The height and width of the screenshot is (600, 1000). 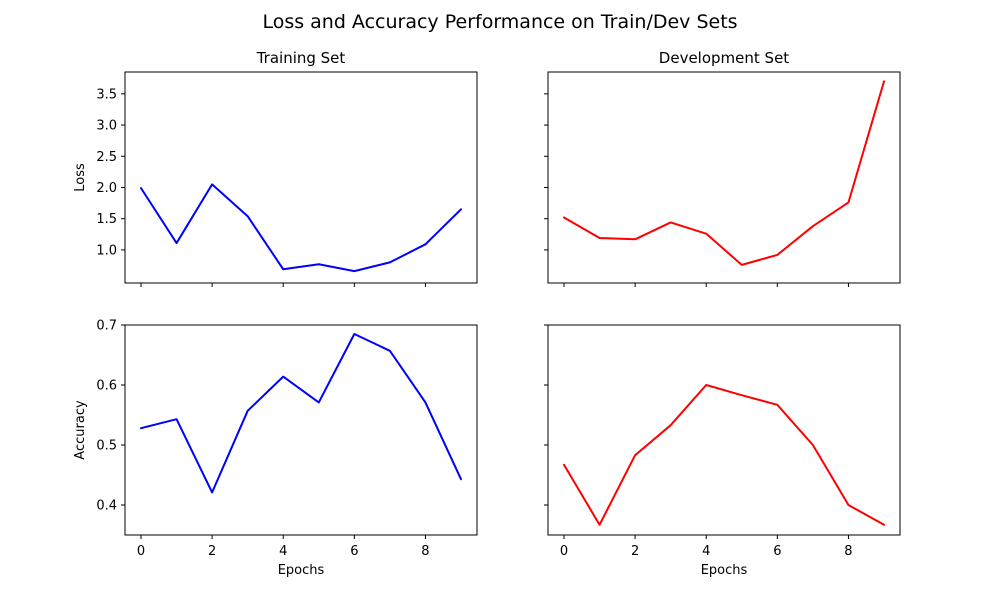 What do you see at coordinates (106, 94) in the screenshot?
I see `y-tick-label: 3.5` at bounding box center [106, 94].